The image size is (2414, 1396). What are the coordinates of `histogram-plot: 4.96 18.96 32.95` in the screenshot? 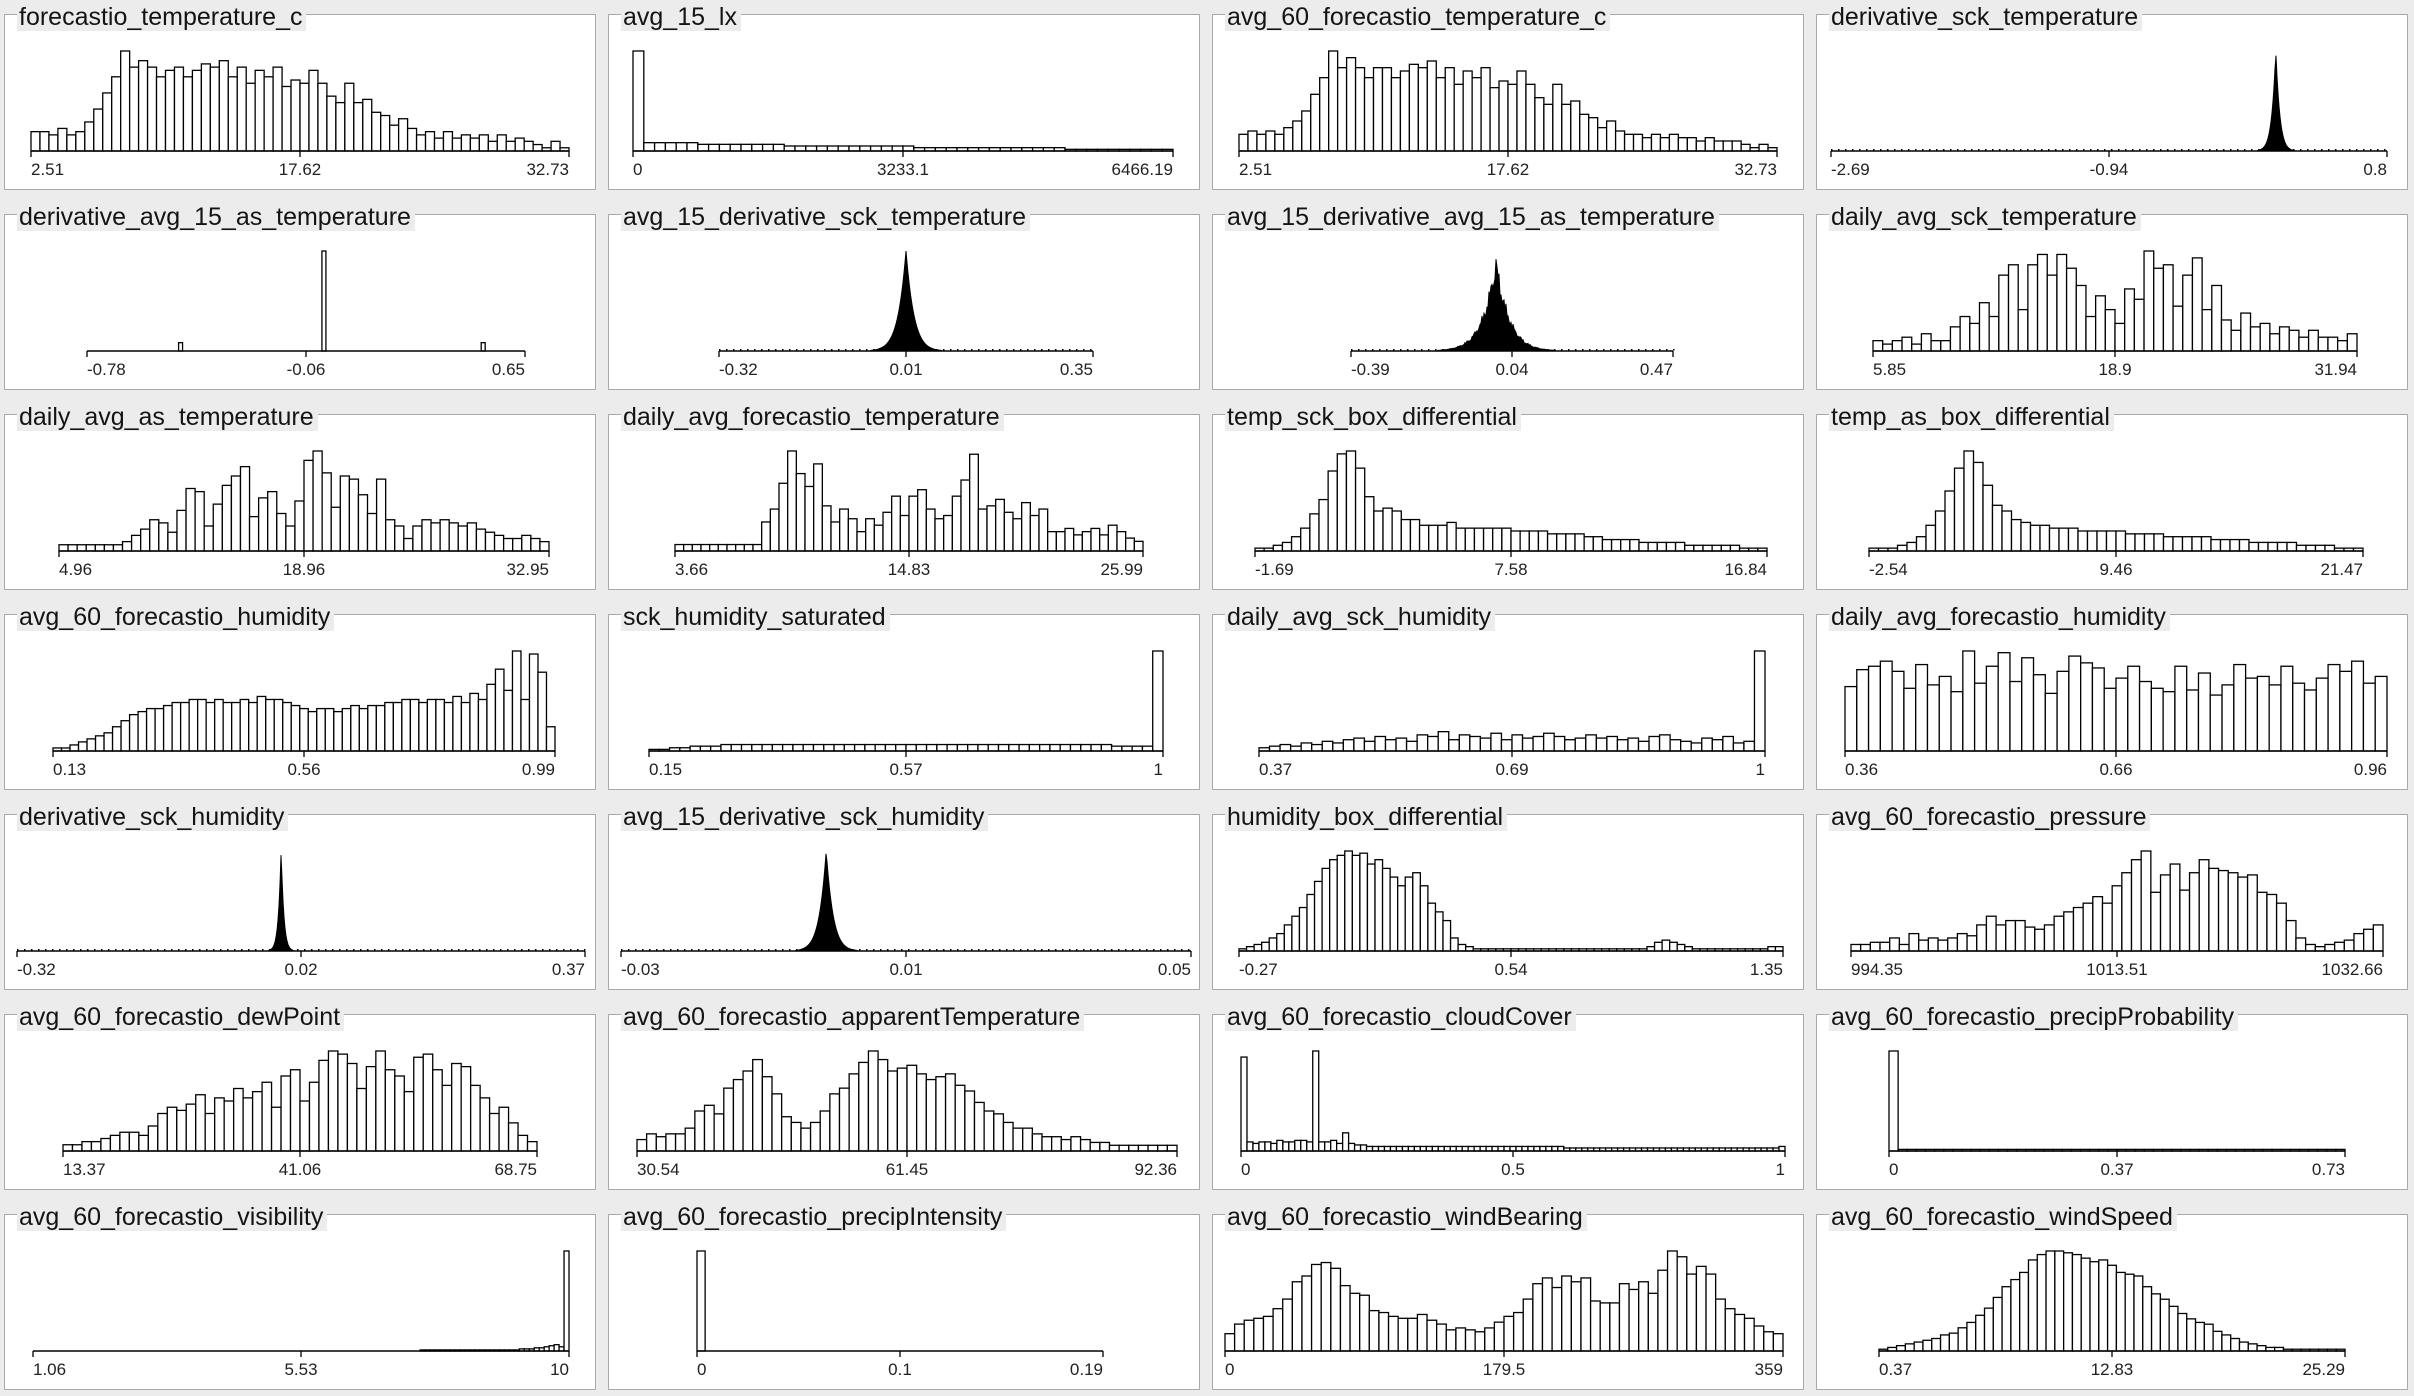 It's located at (304, 514).